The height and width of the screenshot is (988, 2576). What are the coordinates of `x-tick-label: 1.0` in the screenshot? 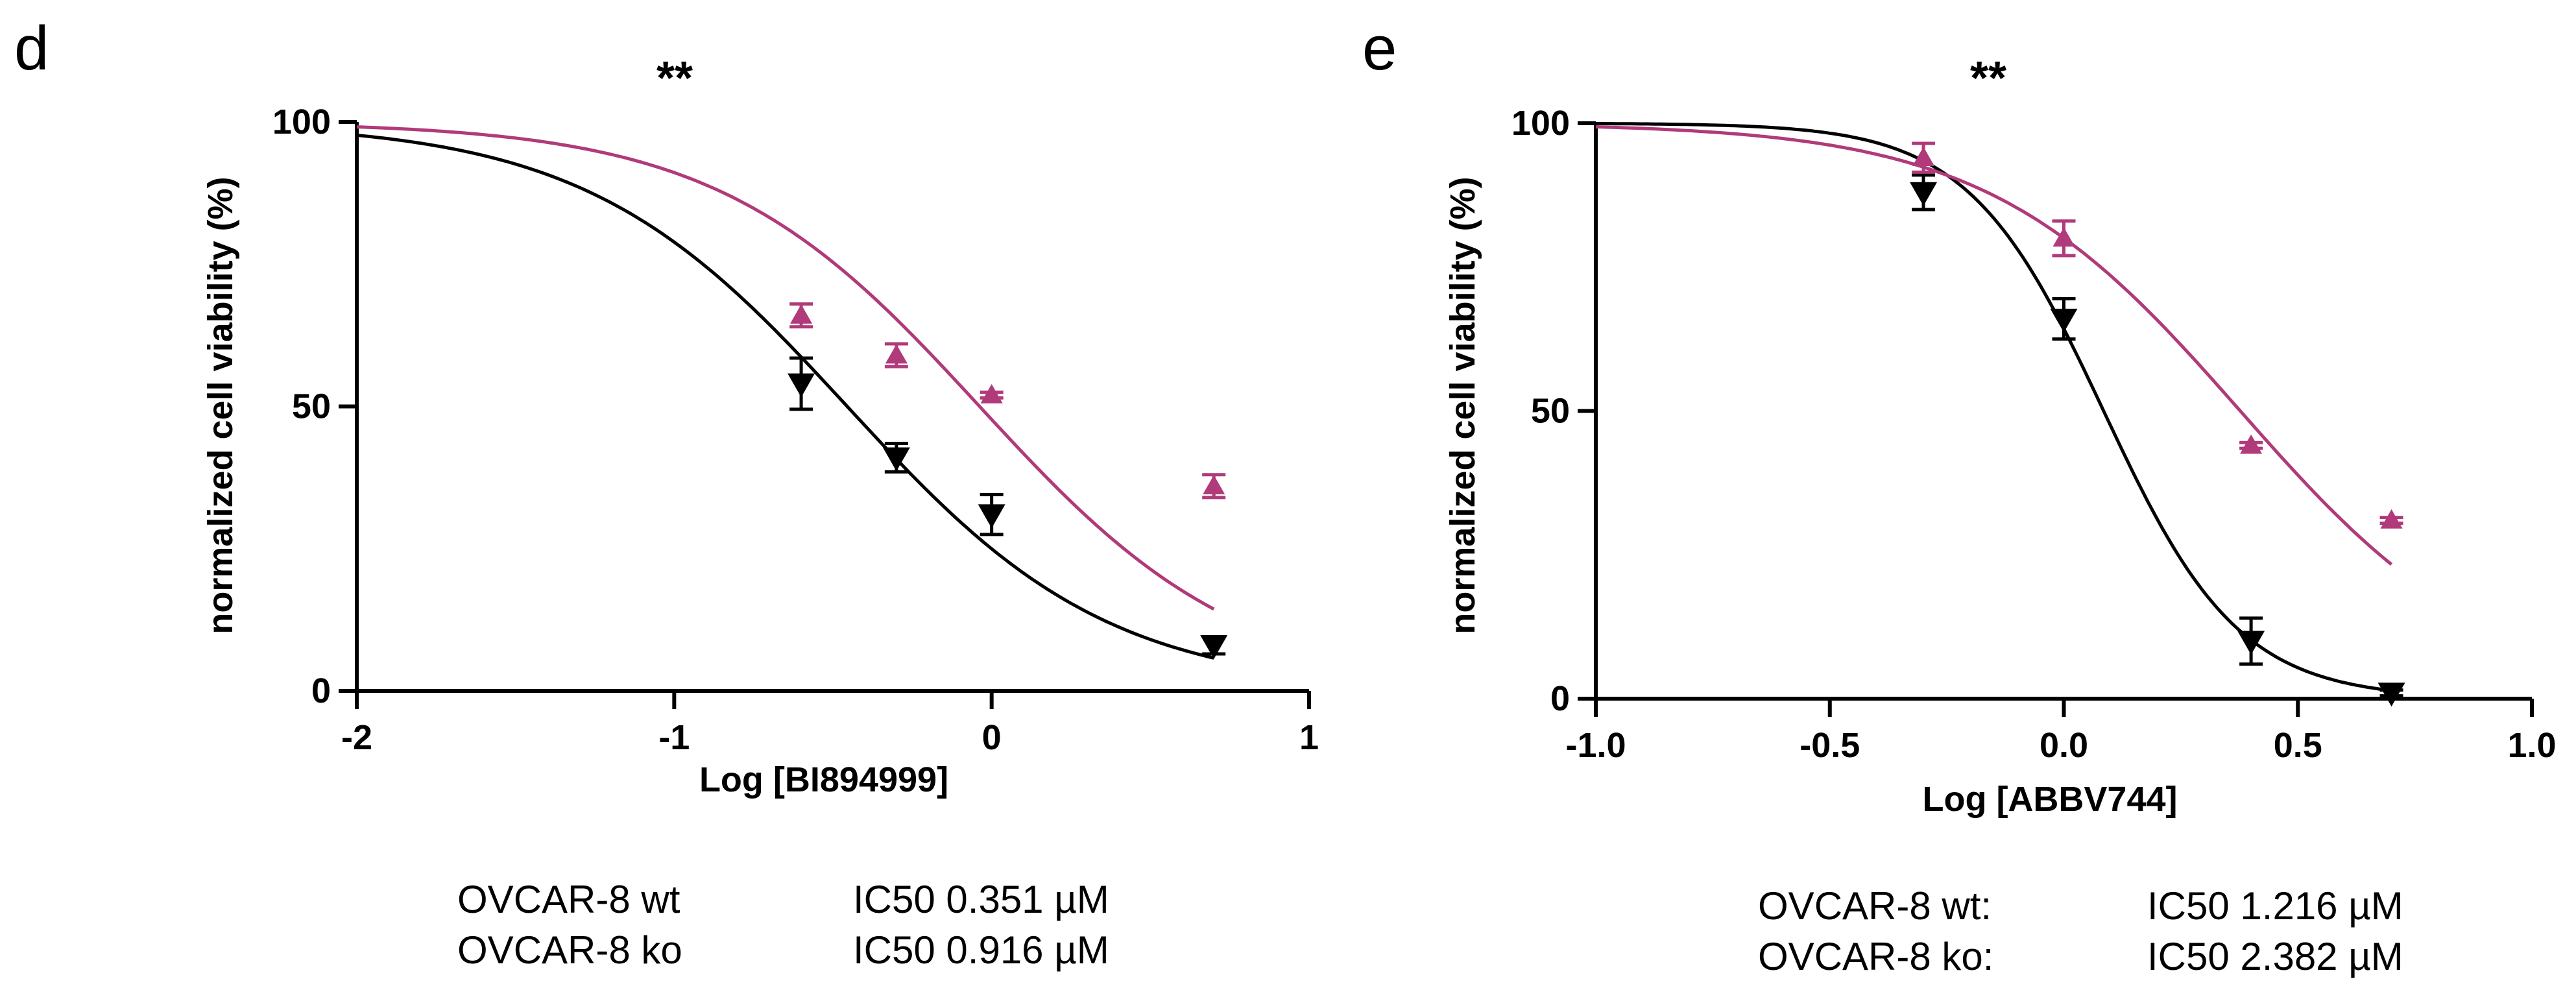 It's located at (2531, 746).